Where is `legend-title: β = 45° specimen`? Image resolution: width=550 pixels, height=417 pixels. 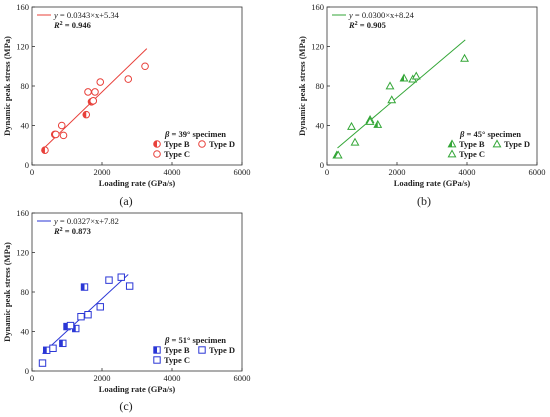
legend-title: β = 45° specimen is located at coordinates (490, 134).